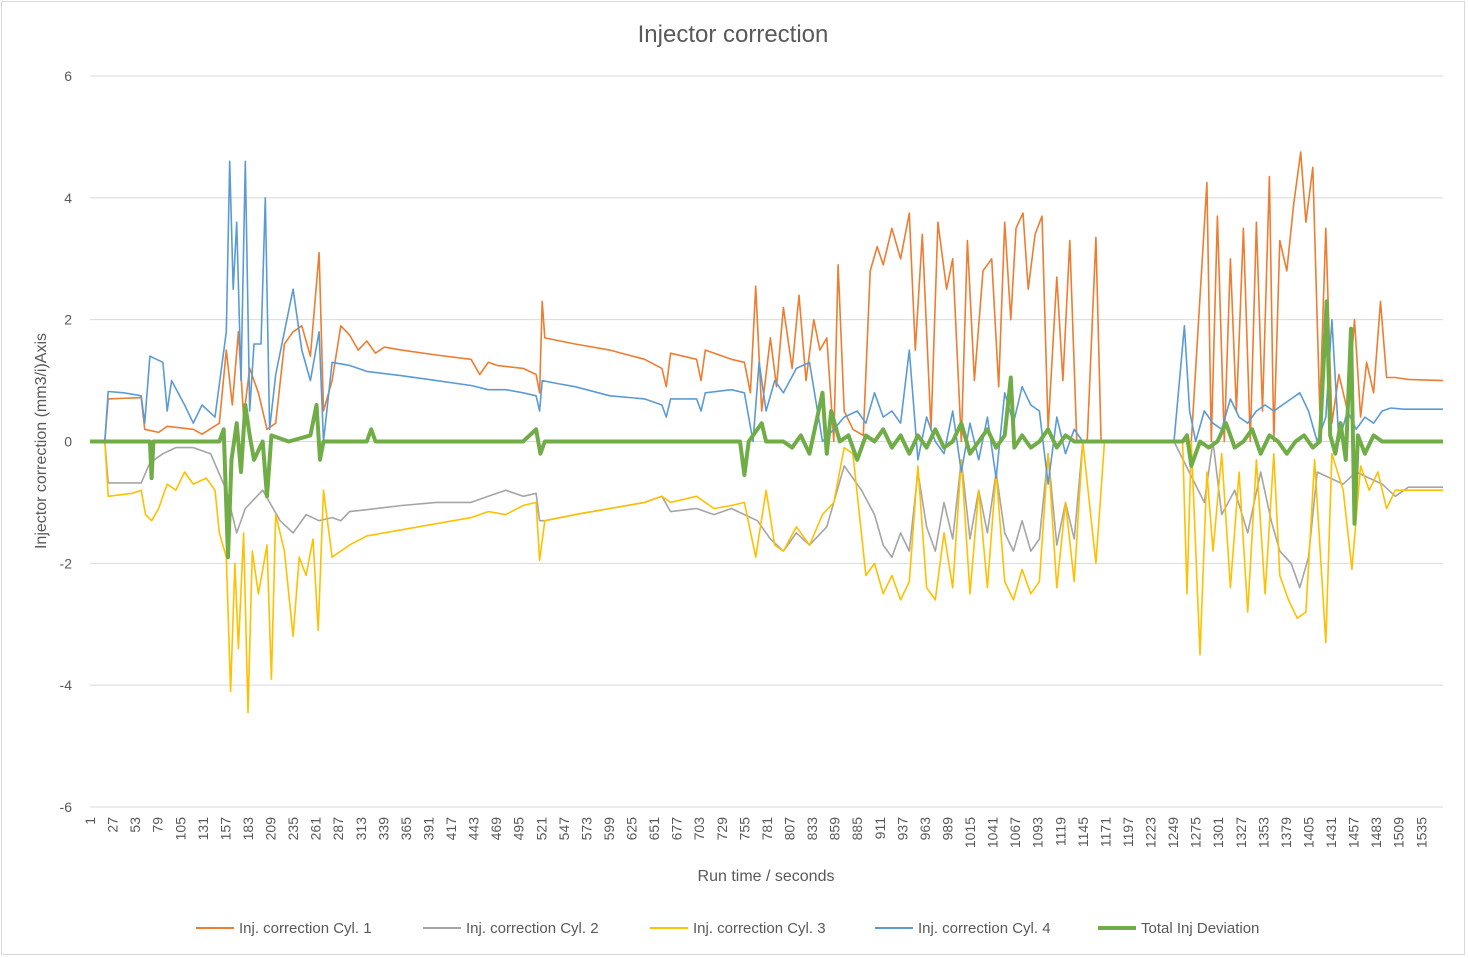 This screenshot has height=958, width=1468. I want to click on x-tick-label: 469, so click(496, 829).